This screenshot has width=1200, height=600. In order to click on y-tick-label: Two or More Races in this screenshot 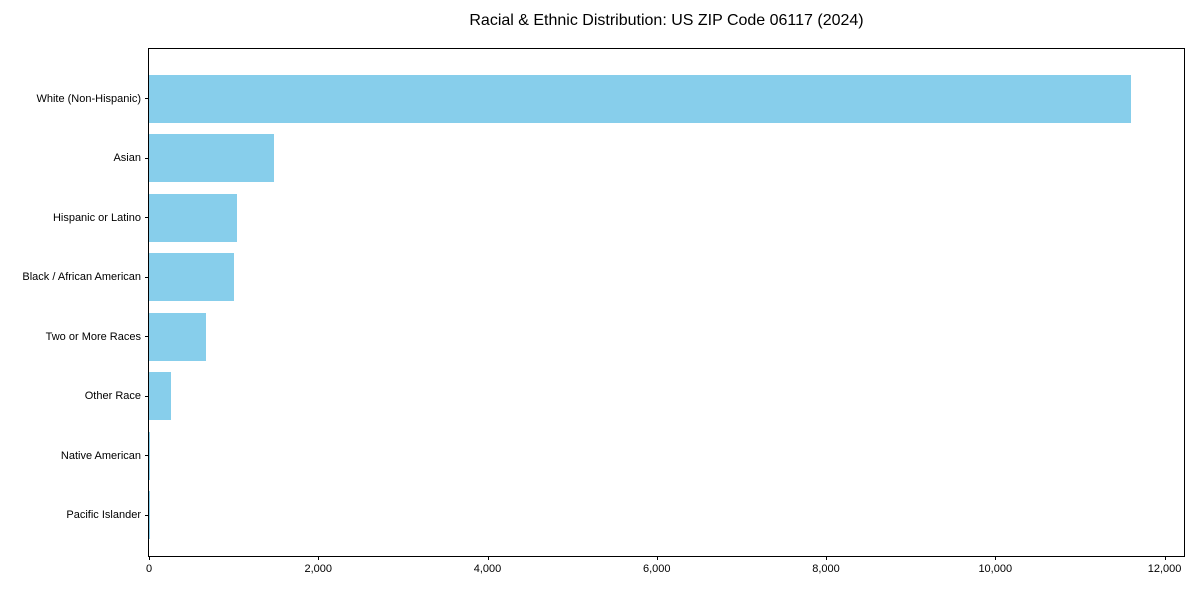, I will do `click(93, 336)`.